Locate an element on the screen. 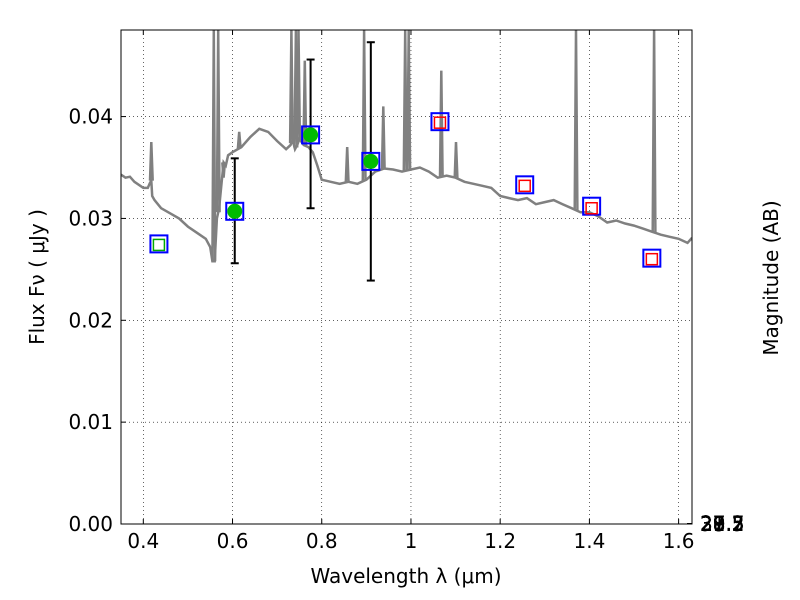 This screenshot has height=600, width=800. low-sn-flux-marker is located at coordinates (159, 245).